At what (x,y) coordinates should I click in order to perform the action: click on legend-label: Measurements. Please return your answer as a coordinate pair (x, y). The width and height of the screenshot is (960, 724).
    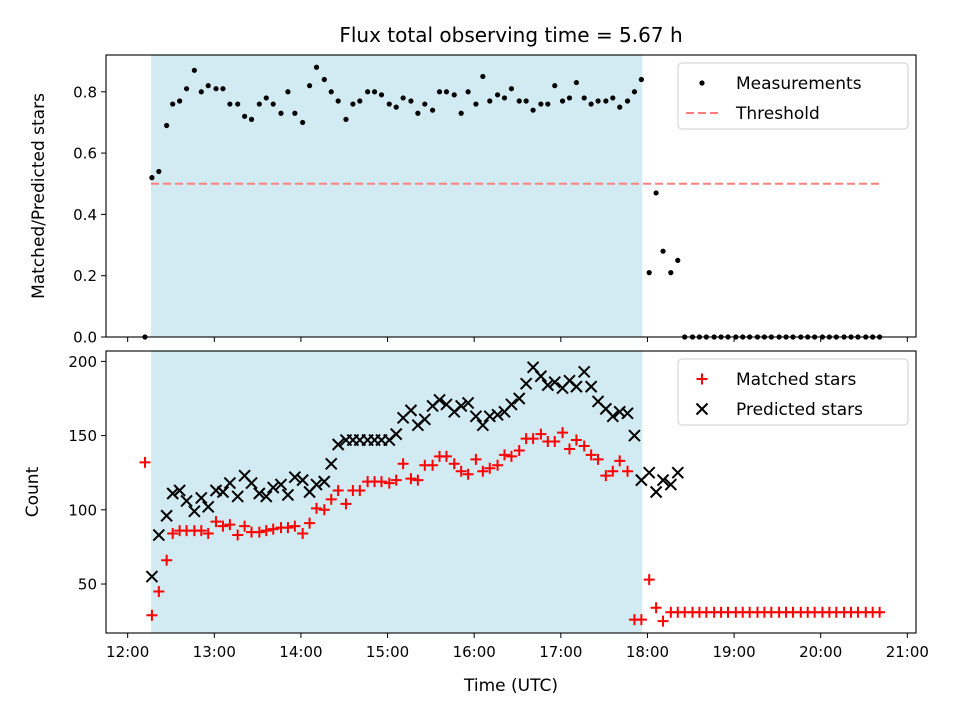
    Looking at the image, I should click on (799, 84).